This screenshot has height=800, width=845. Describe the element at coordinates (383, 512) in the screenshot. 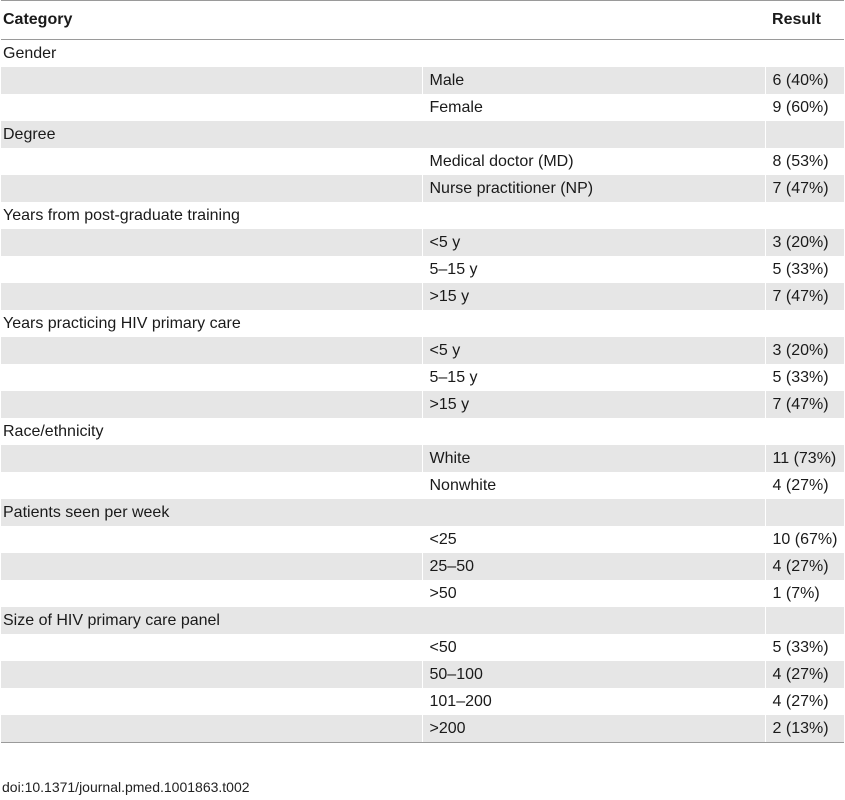

I see `category-label: Patients seen per week` at that location.